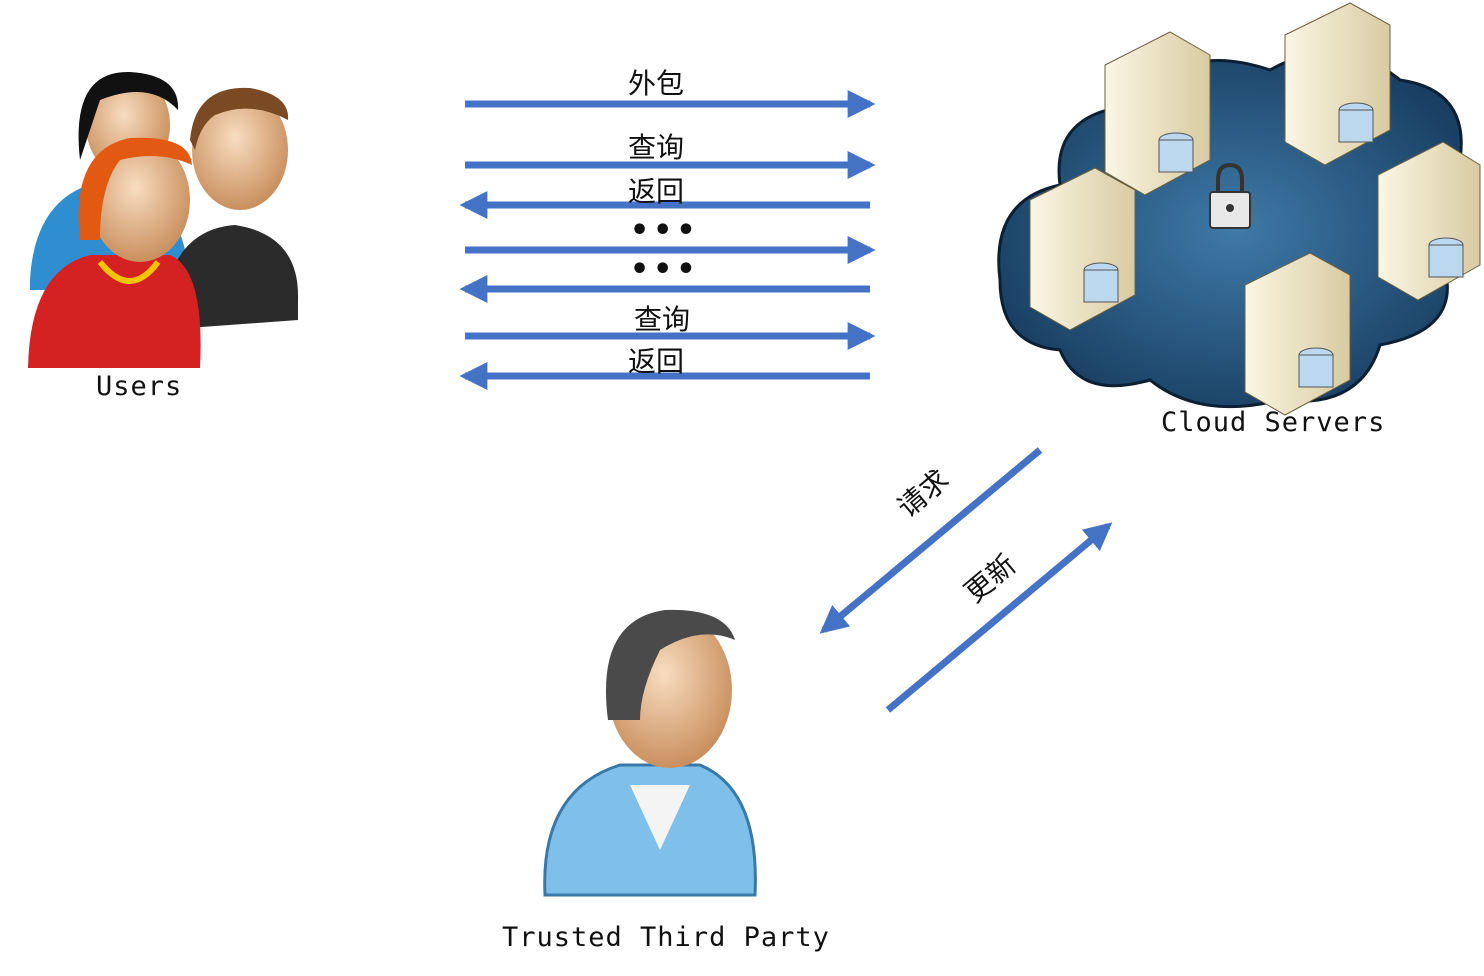 The height and width of the screenshot is (976, 1484). What do you see at coordinates (662, 319) in the screenshot?
I see `message-label-6: 查询` at bounding box center [662, 319].